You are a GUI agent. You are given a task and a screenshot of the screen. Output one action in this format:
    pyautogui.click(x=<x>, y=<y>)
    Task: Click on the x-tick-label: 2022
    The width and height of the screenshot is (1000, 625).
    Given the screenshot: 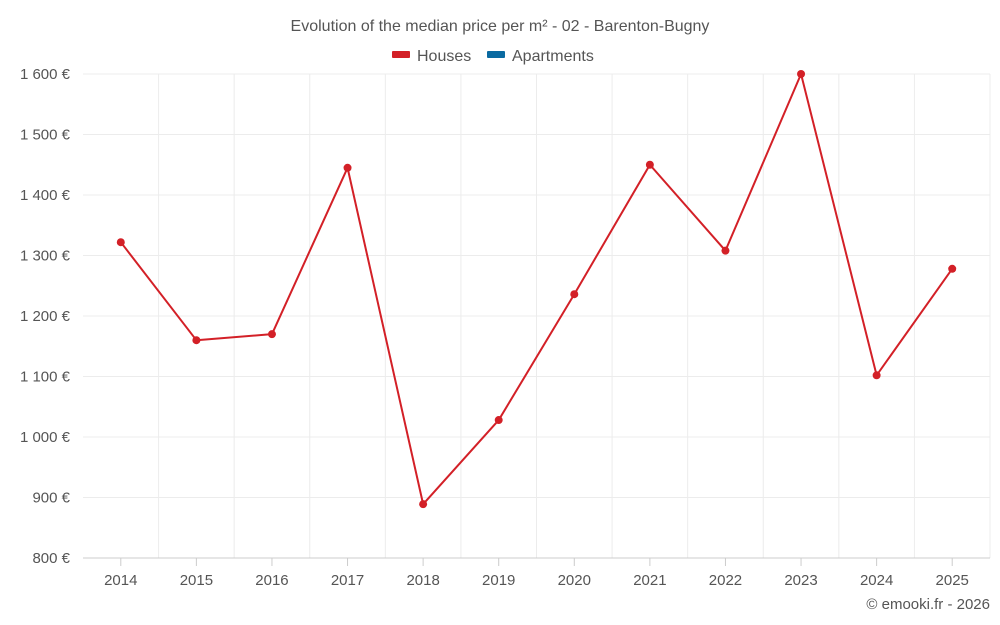 What is the action you would take?
    pyautogui.click(x=725, y=580)
    